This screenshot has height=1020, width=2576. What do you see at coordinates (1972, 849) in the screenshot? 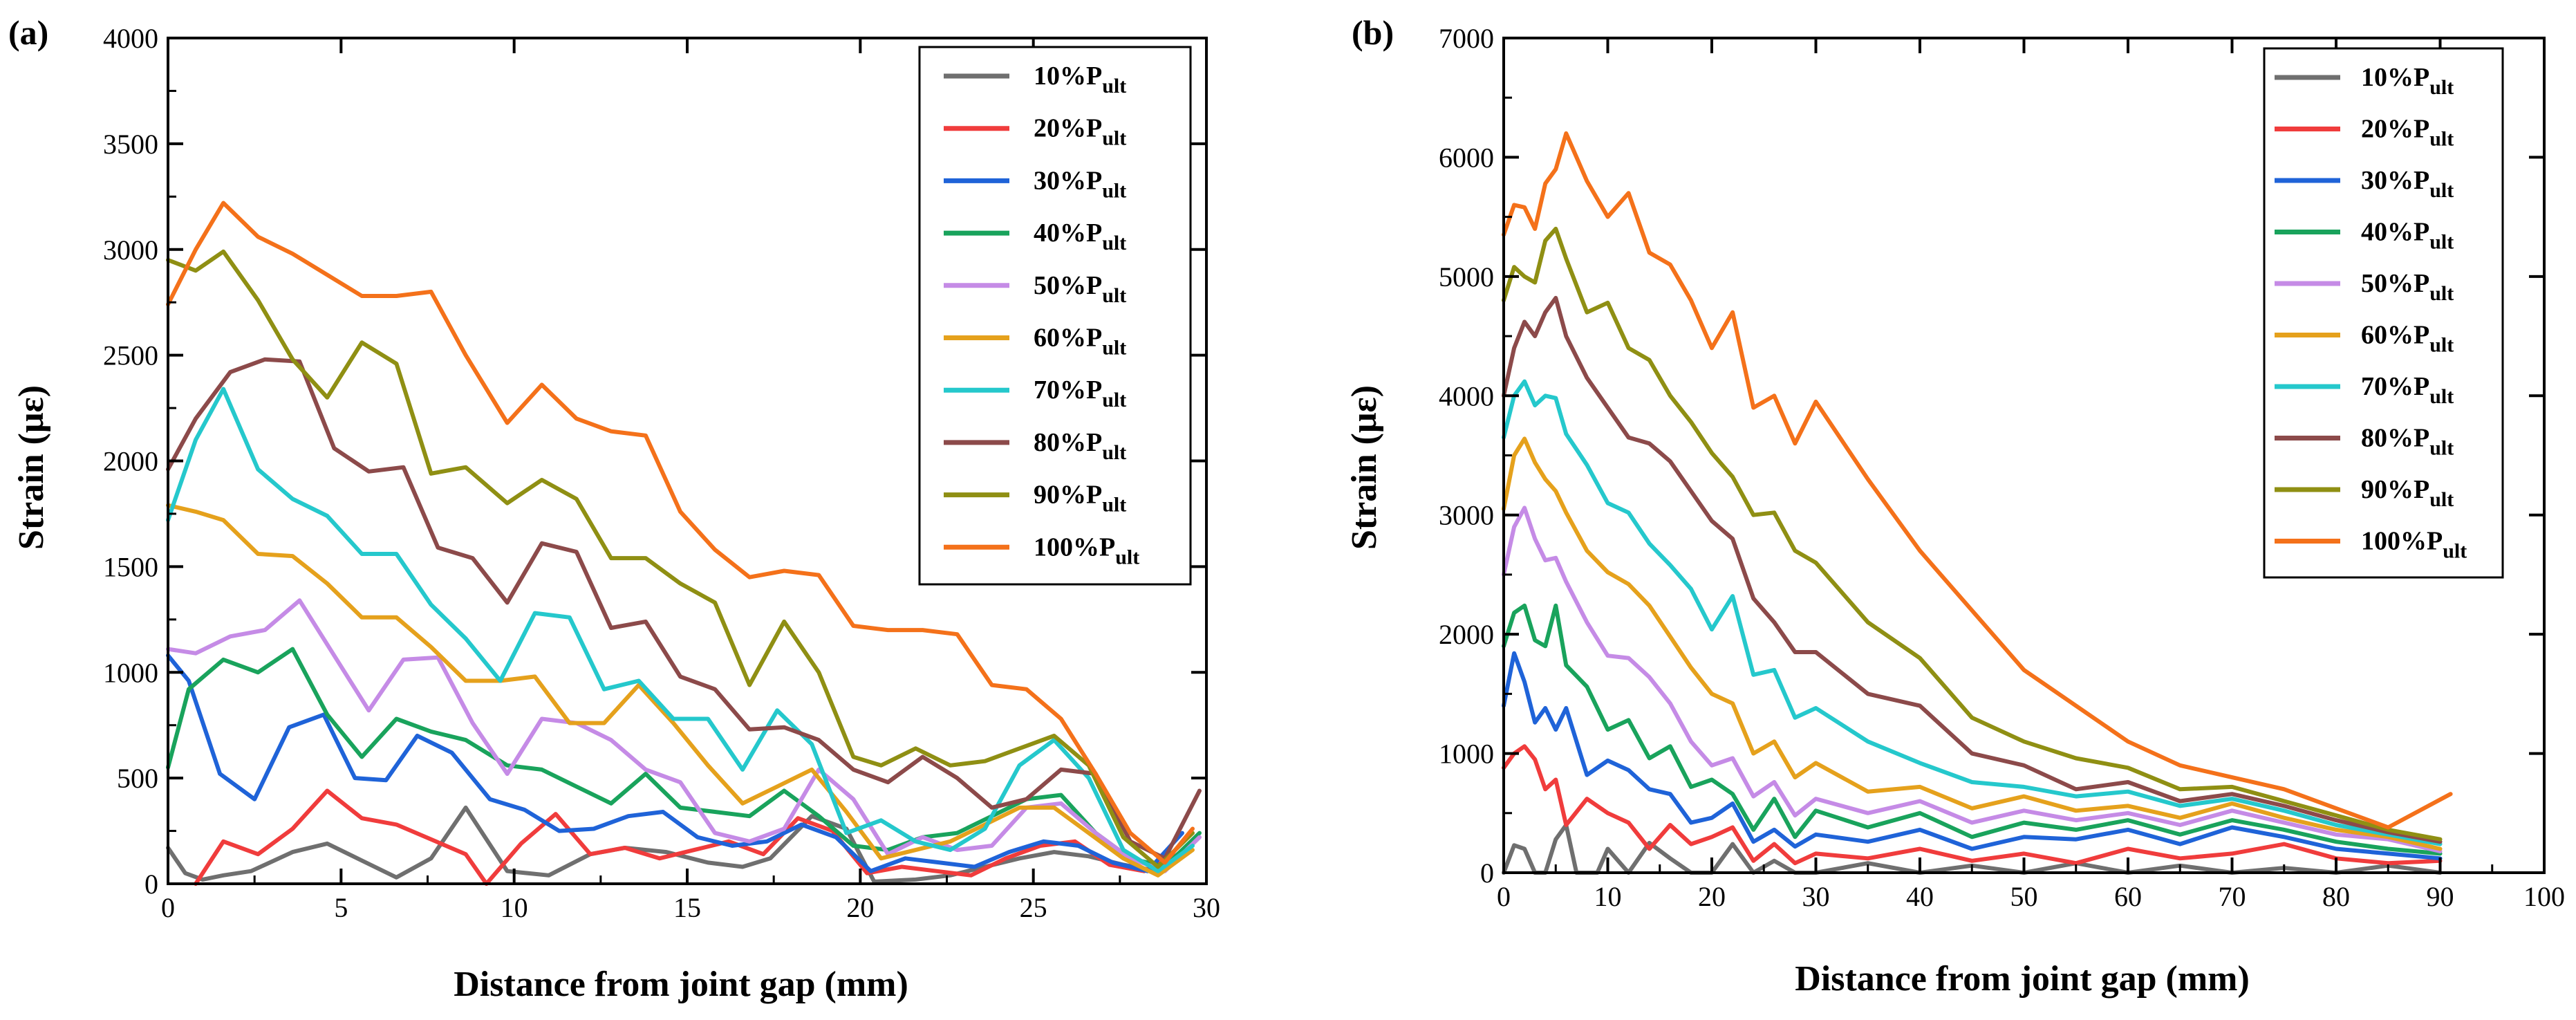
I see `panel-b-series-10pct-line` at bounding box center [1972, 849].